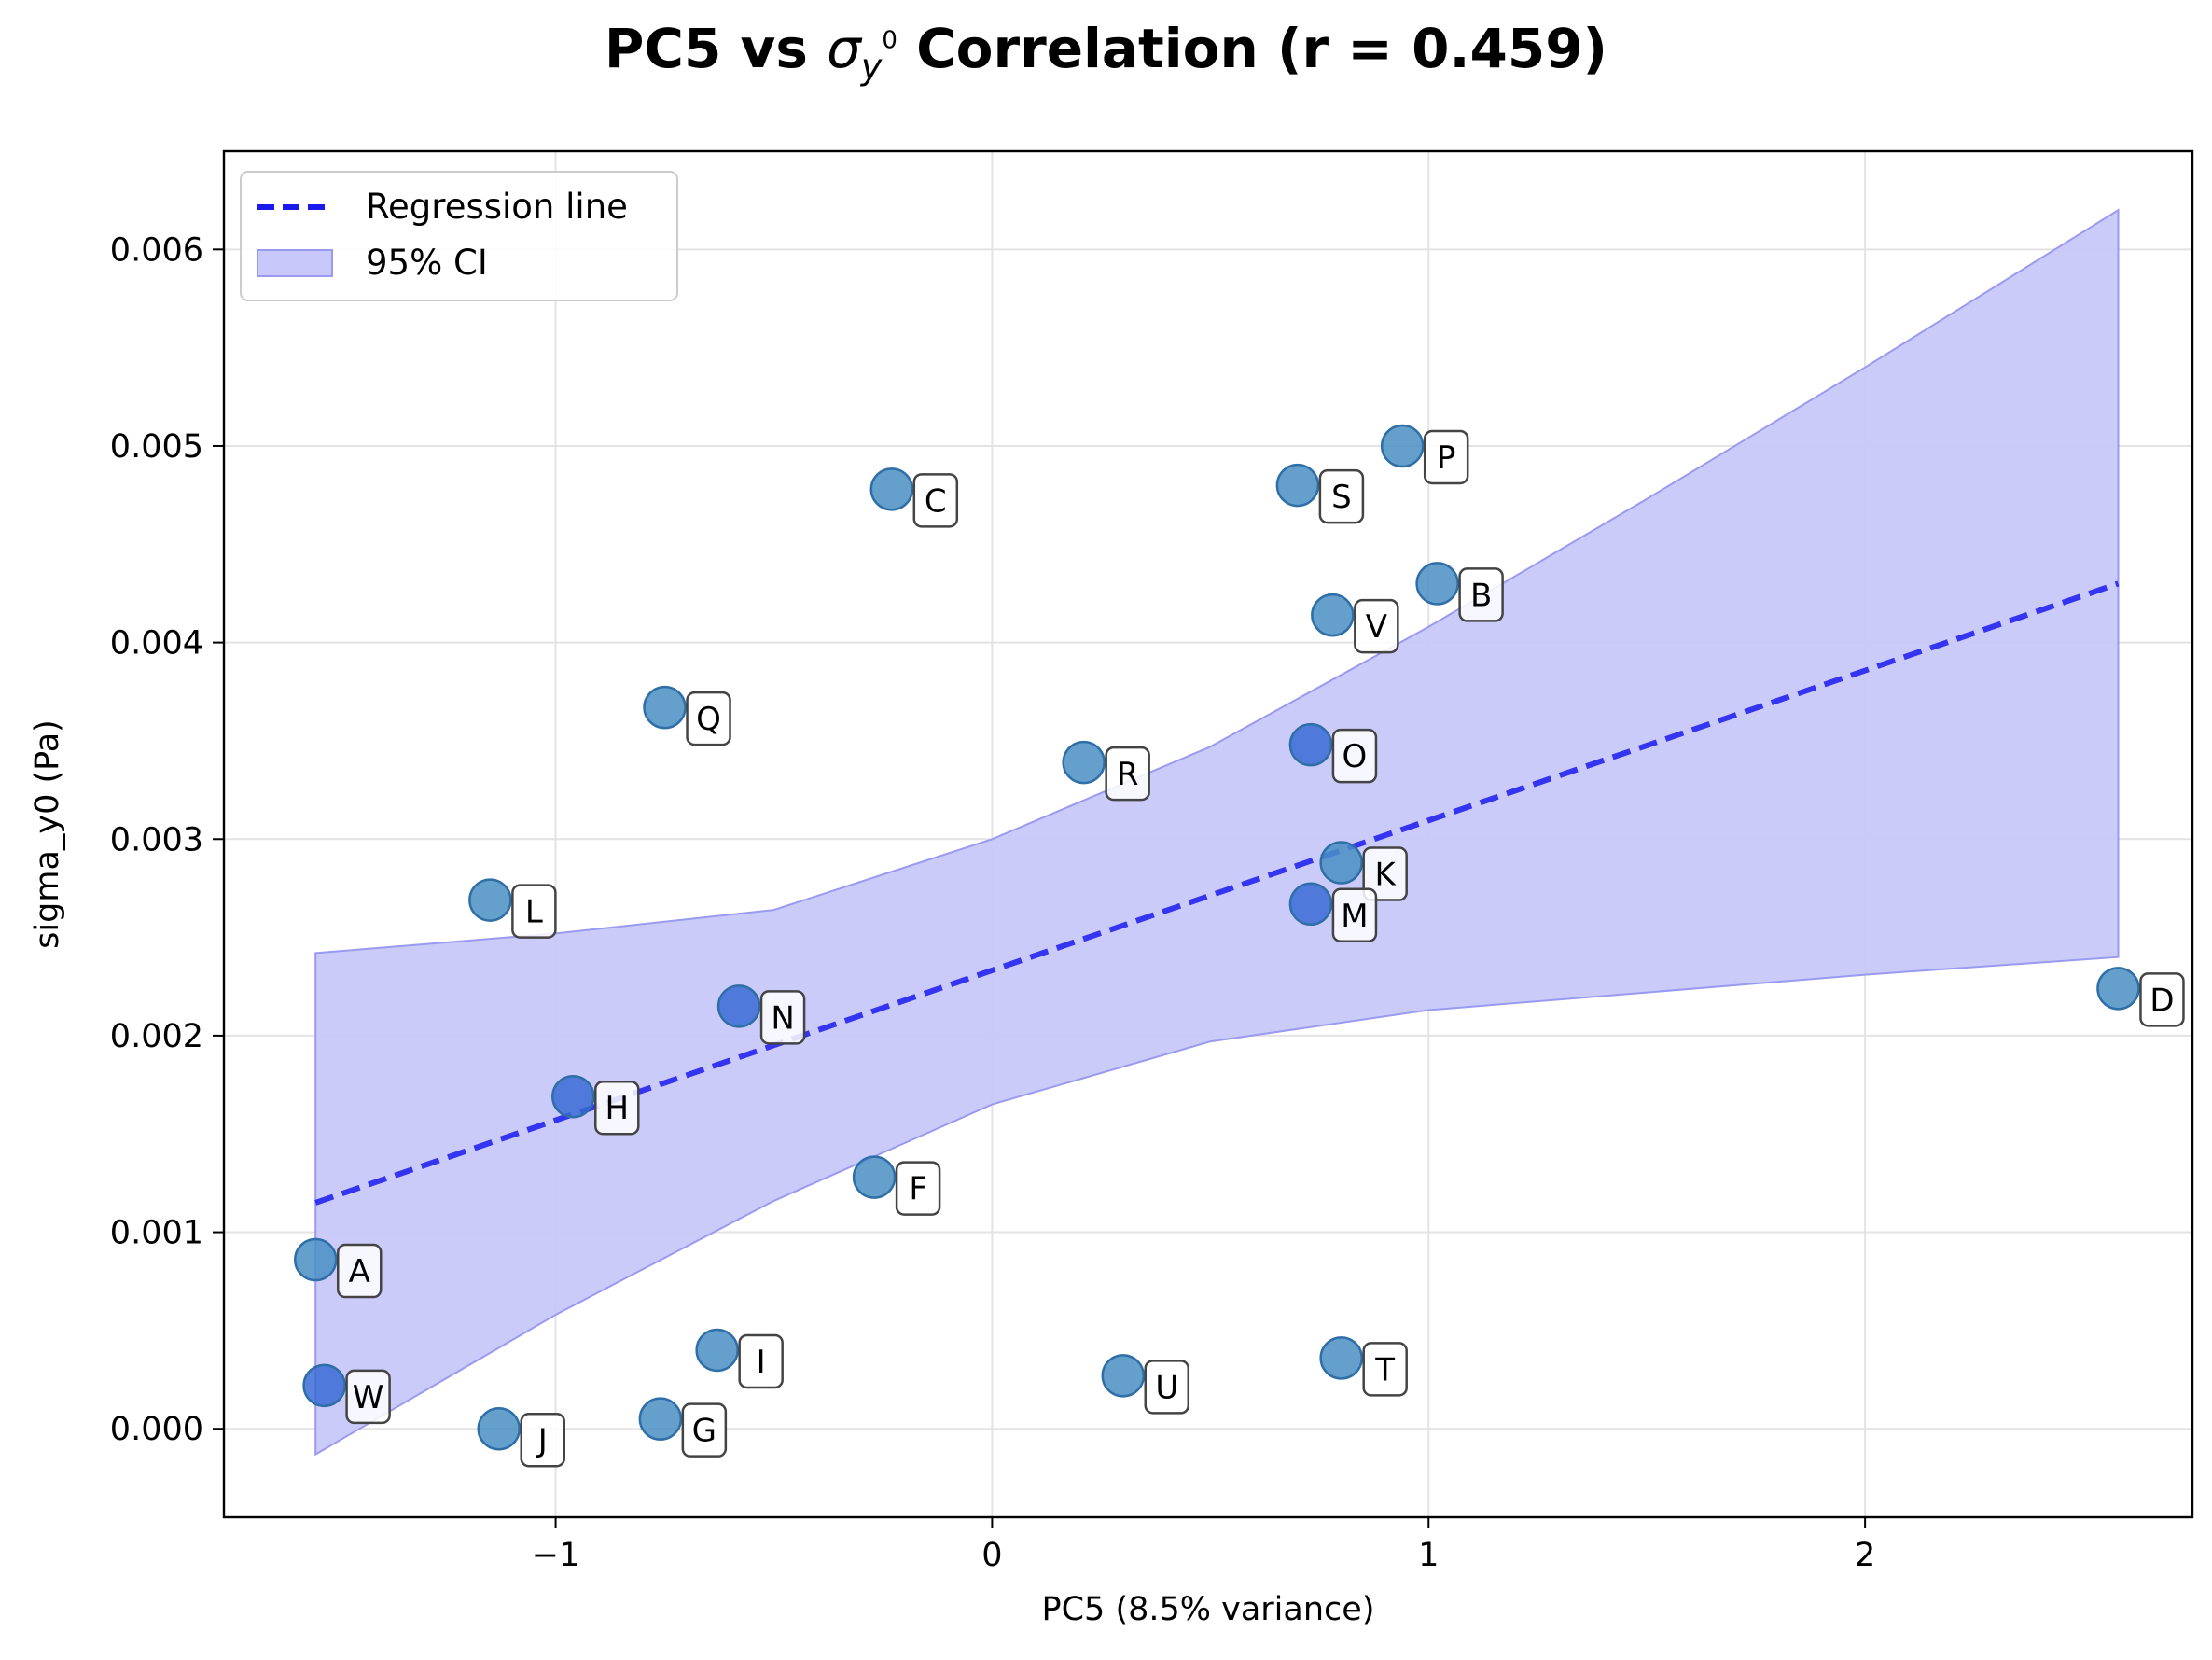 Image resolution: width=2212 pixels, height=1660 pixels. Describe the element at coordinates (497, 207) in the screenshot. I see `legend-regression-label: Regression line` at that location.